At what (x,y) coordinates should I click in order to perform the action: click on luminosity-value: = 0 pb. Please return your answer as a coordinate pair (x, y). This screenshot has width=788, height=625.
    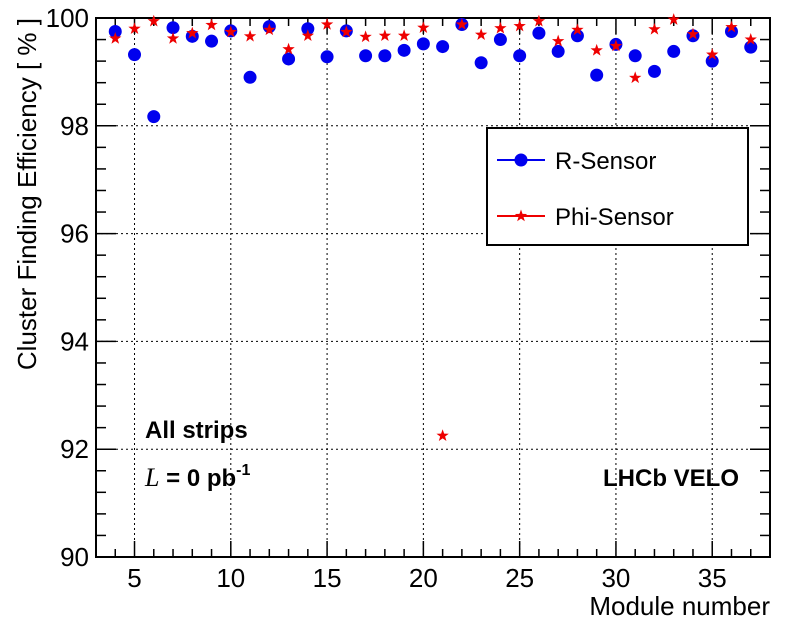
    Looking at the image, I should click on (197, 478).